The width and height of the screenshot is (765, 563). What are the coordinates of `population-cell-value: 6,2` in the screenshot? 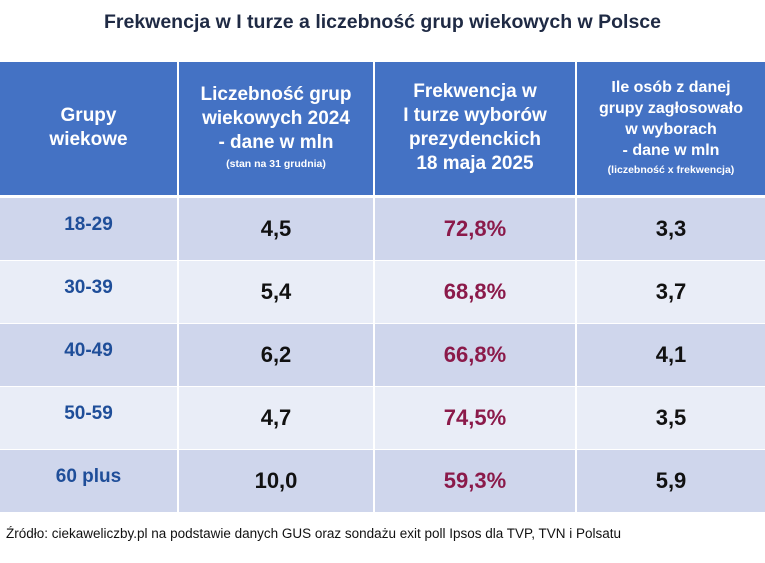 It's located at (276, 354).